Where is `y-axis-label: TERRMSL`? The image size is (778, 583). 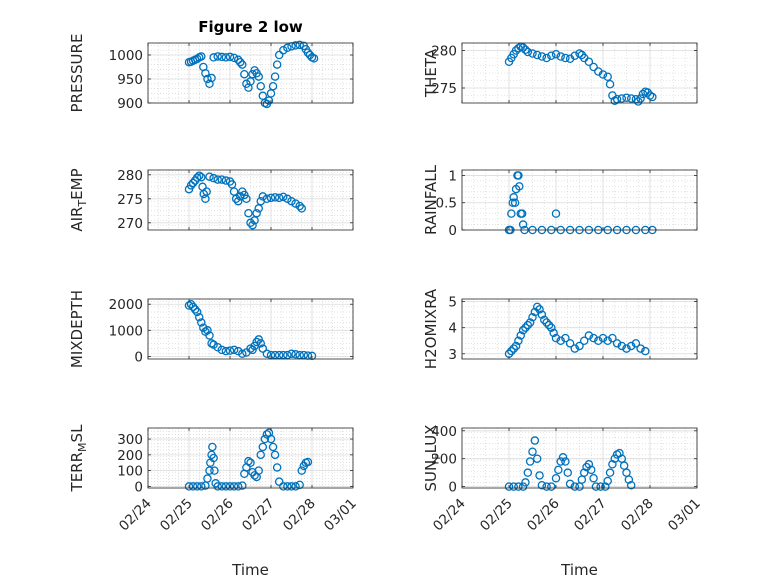 y-axis-label: TERRMSL is located at coordinates (78, 458).